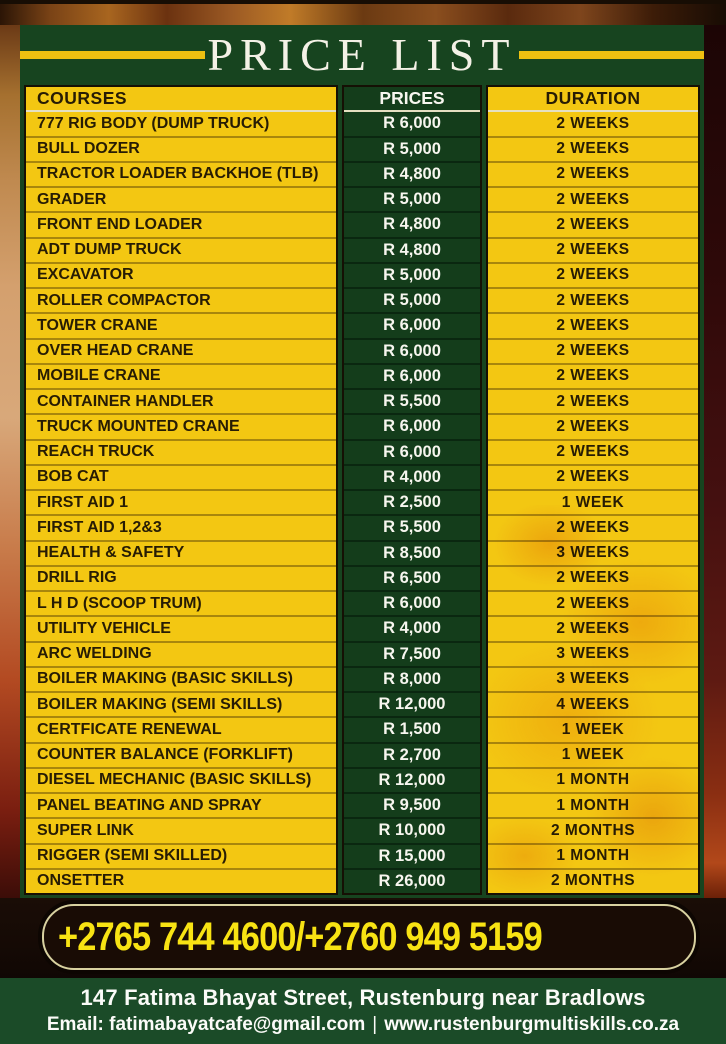  Describe the element at coordinates (593, 100) in the screenshot. I see `duration-header: DURATION` at that location.